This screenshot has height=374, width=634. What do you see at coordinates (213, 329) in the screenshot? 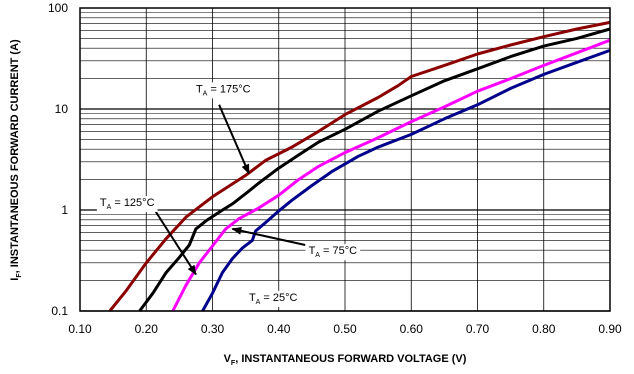
I see `x-tick-label: 0.30` at bounding box center [213, 329].